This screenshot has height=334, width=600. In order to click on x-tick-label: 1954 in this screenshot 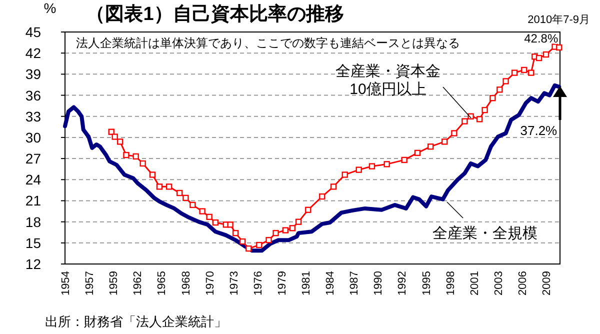, I will do `click(66, 283)`.